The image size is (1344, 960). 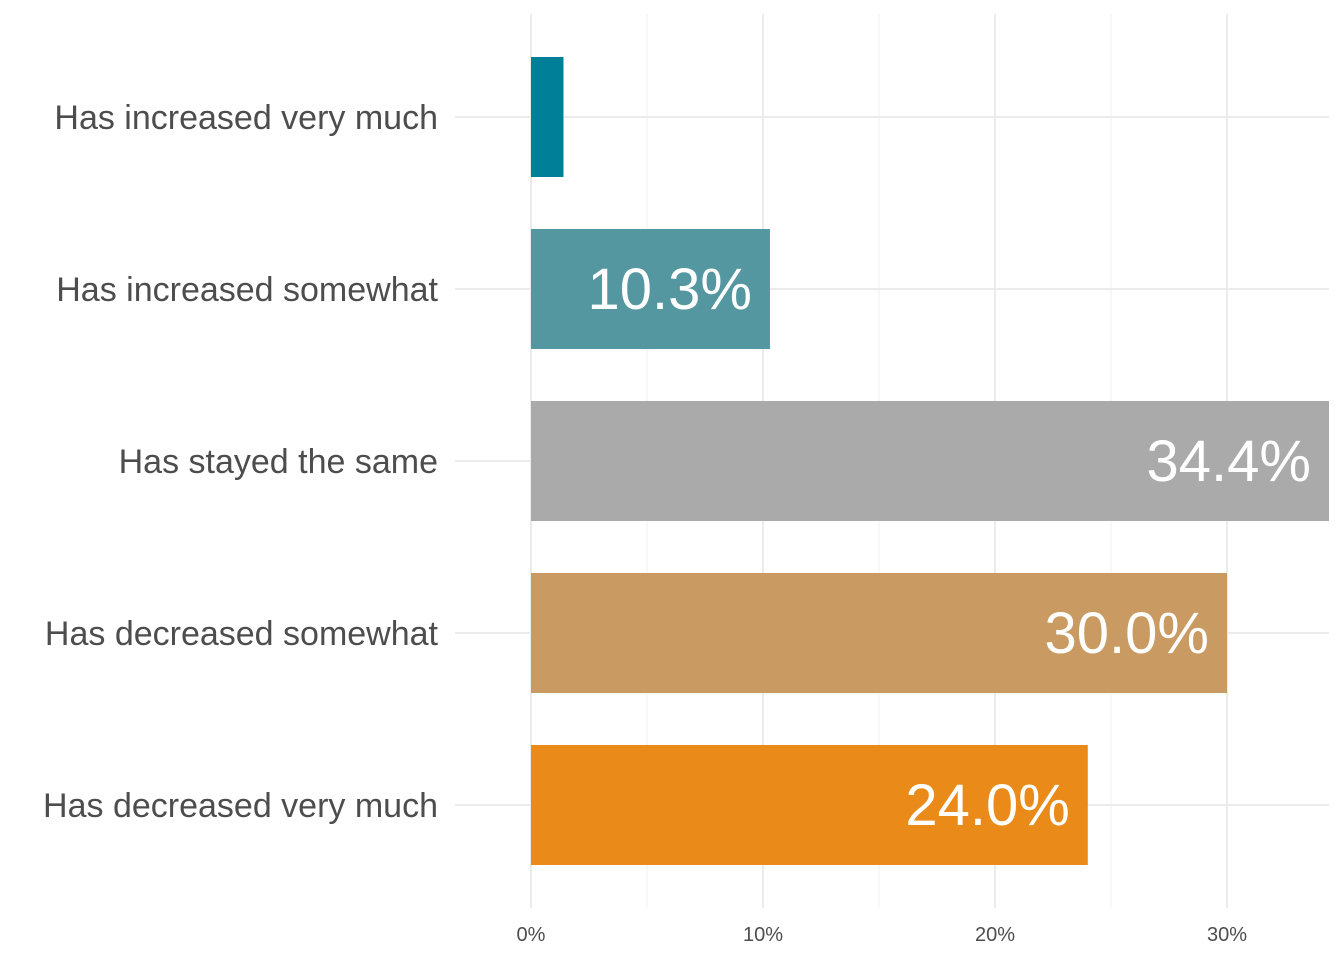 What do you see at coordinates (995, 935) in the screenshot?
I see `x-tick-label: 20%` at bounding box center [995, 935].